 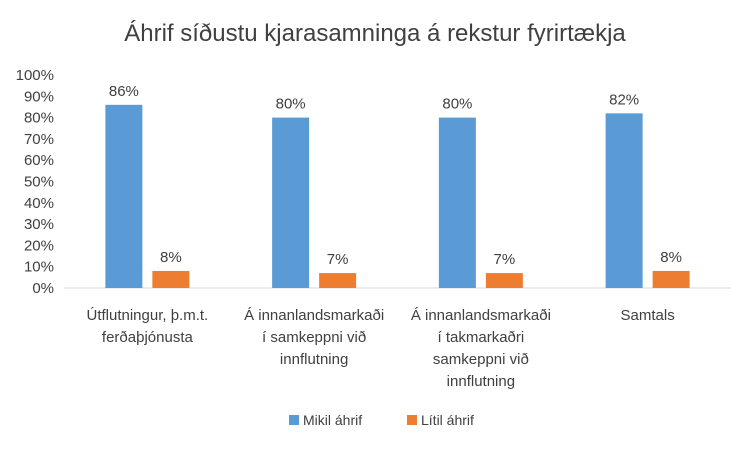 I want to click on y-tick-label: 30%, so click(x=39, y=224).